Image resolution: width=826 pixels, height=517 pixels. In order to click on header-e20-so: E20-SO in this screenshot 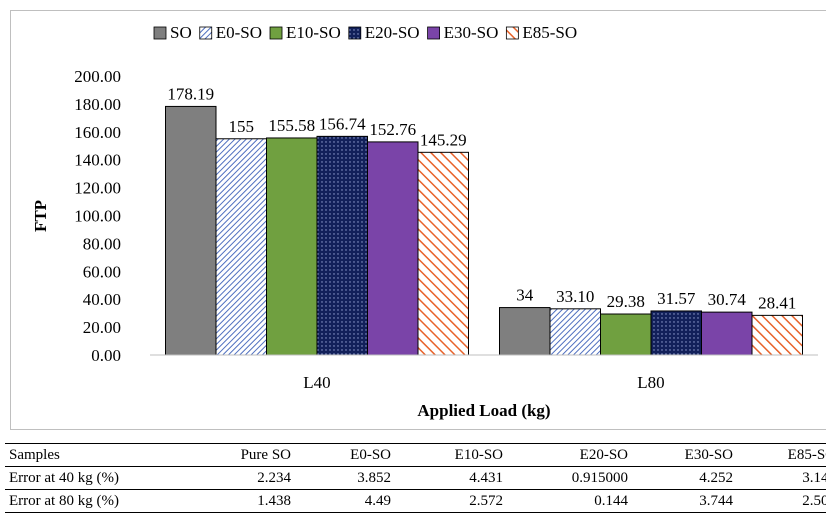, I will do `click(569, 455)`.